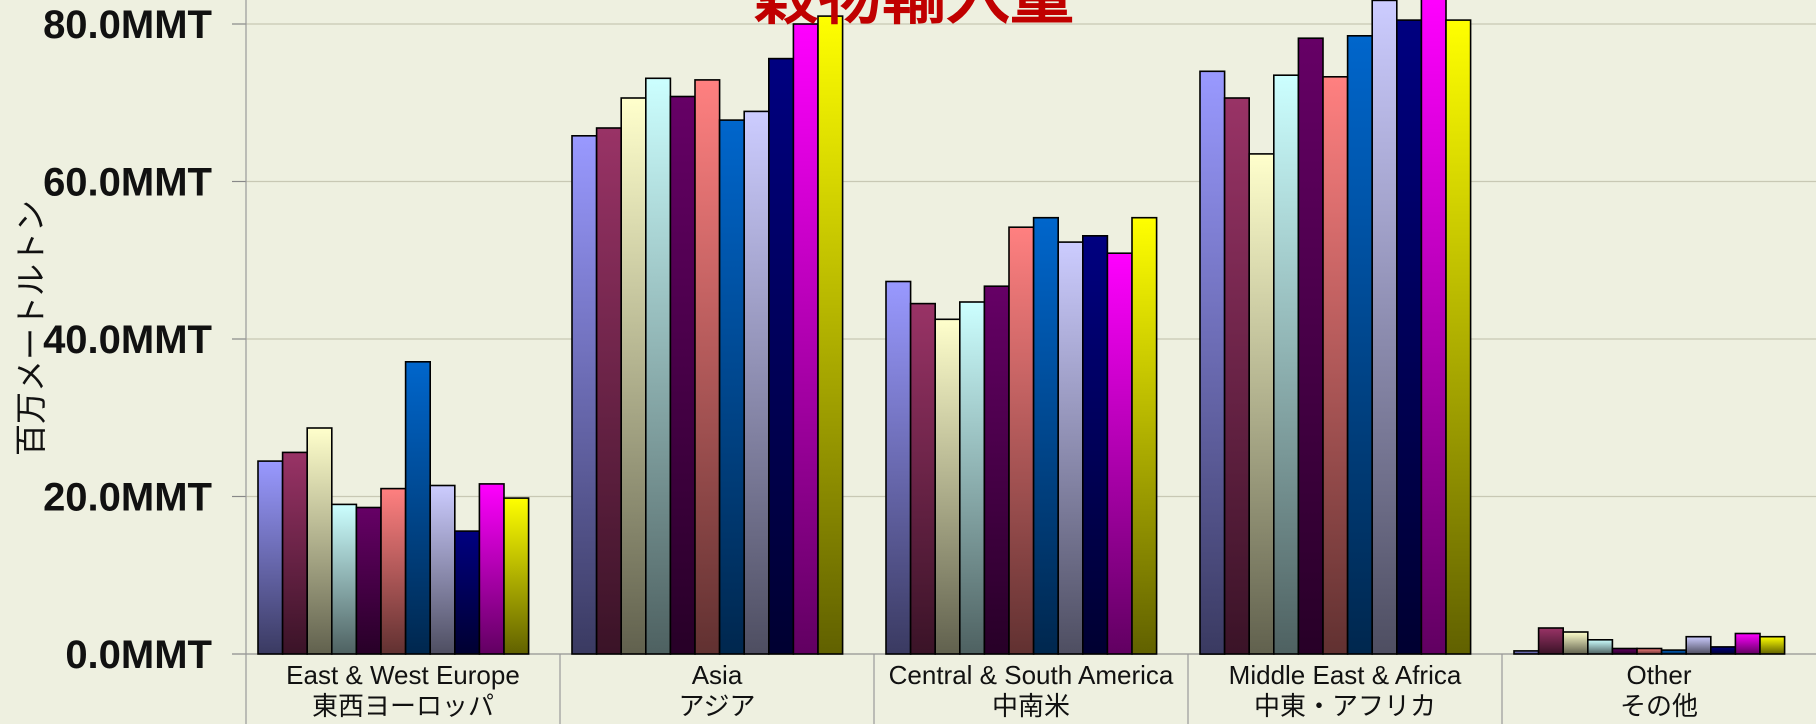 This screenshot has width=1816, height=724. I want to click on x-category-label-ja: アジア, so click(717, 706).